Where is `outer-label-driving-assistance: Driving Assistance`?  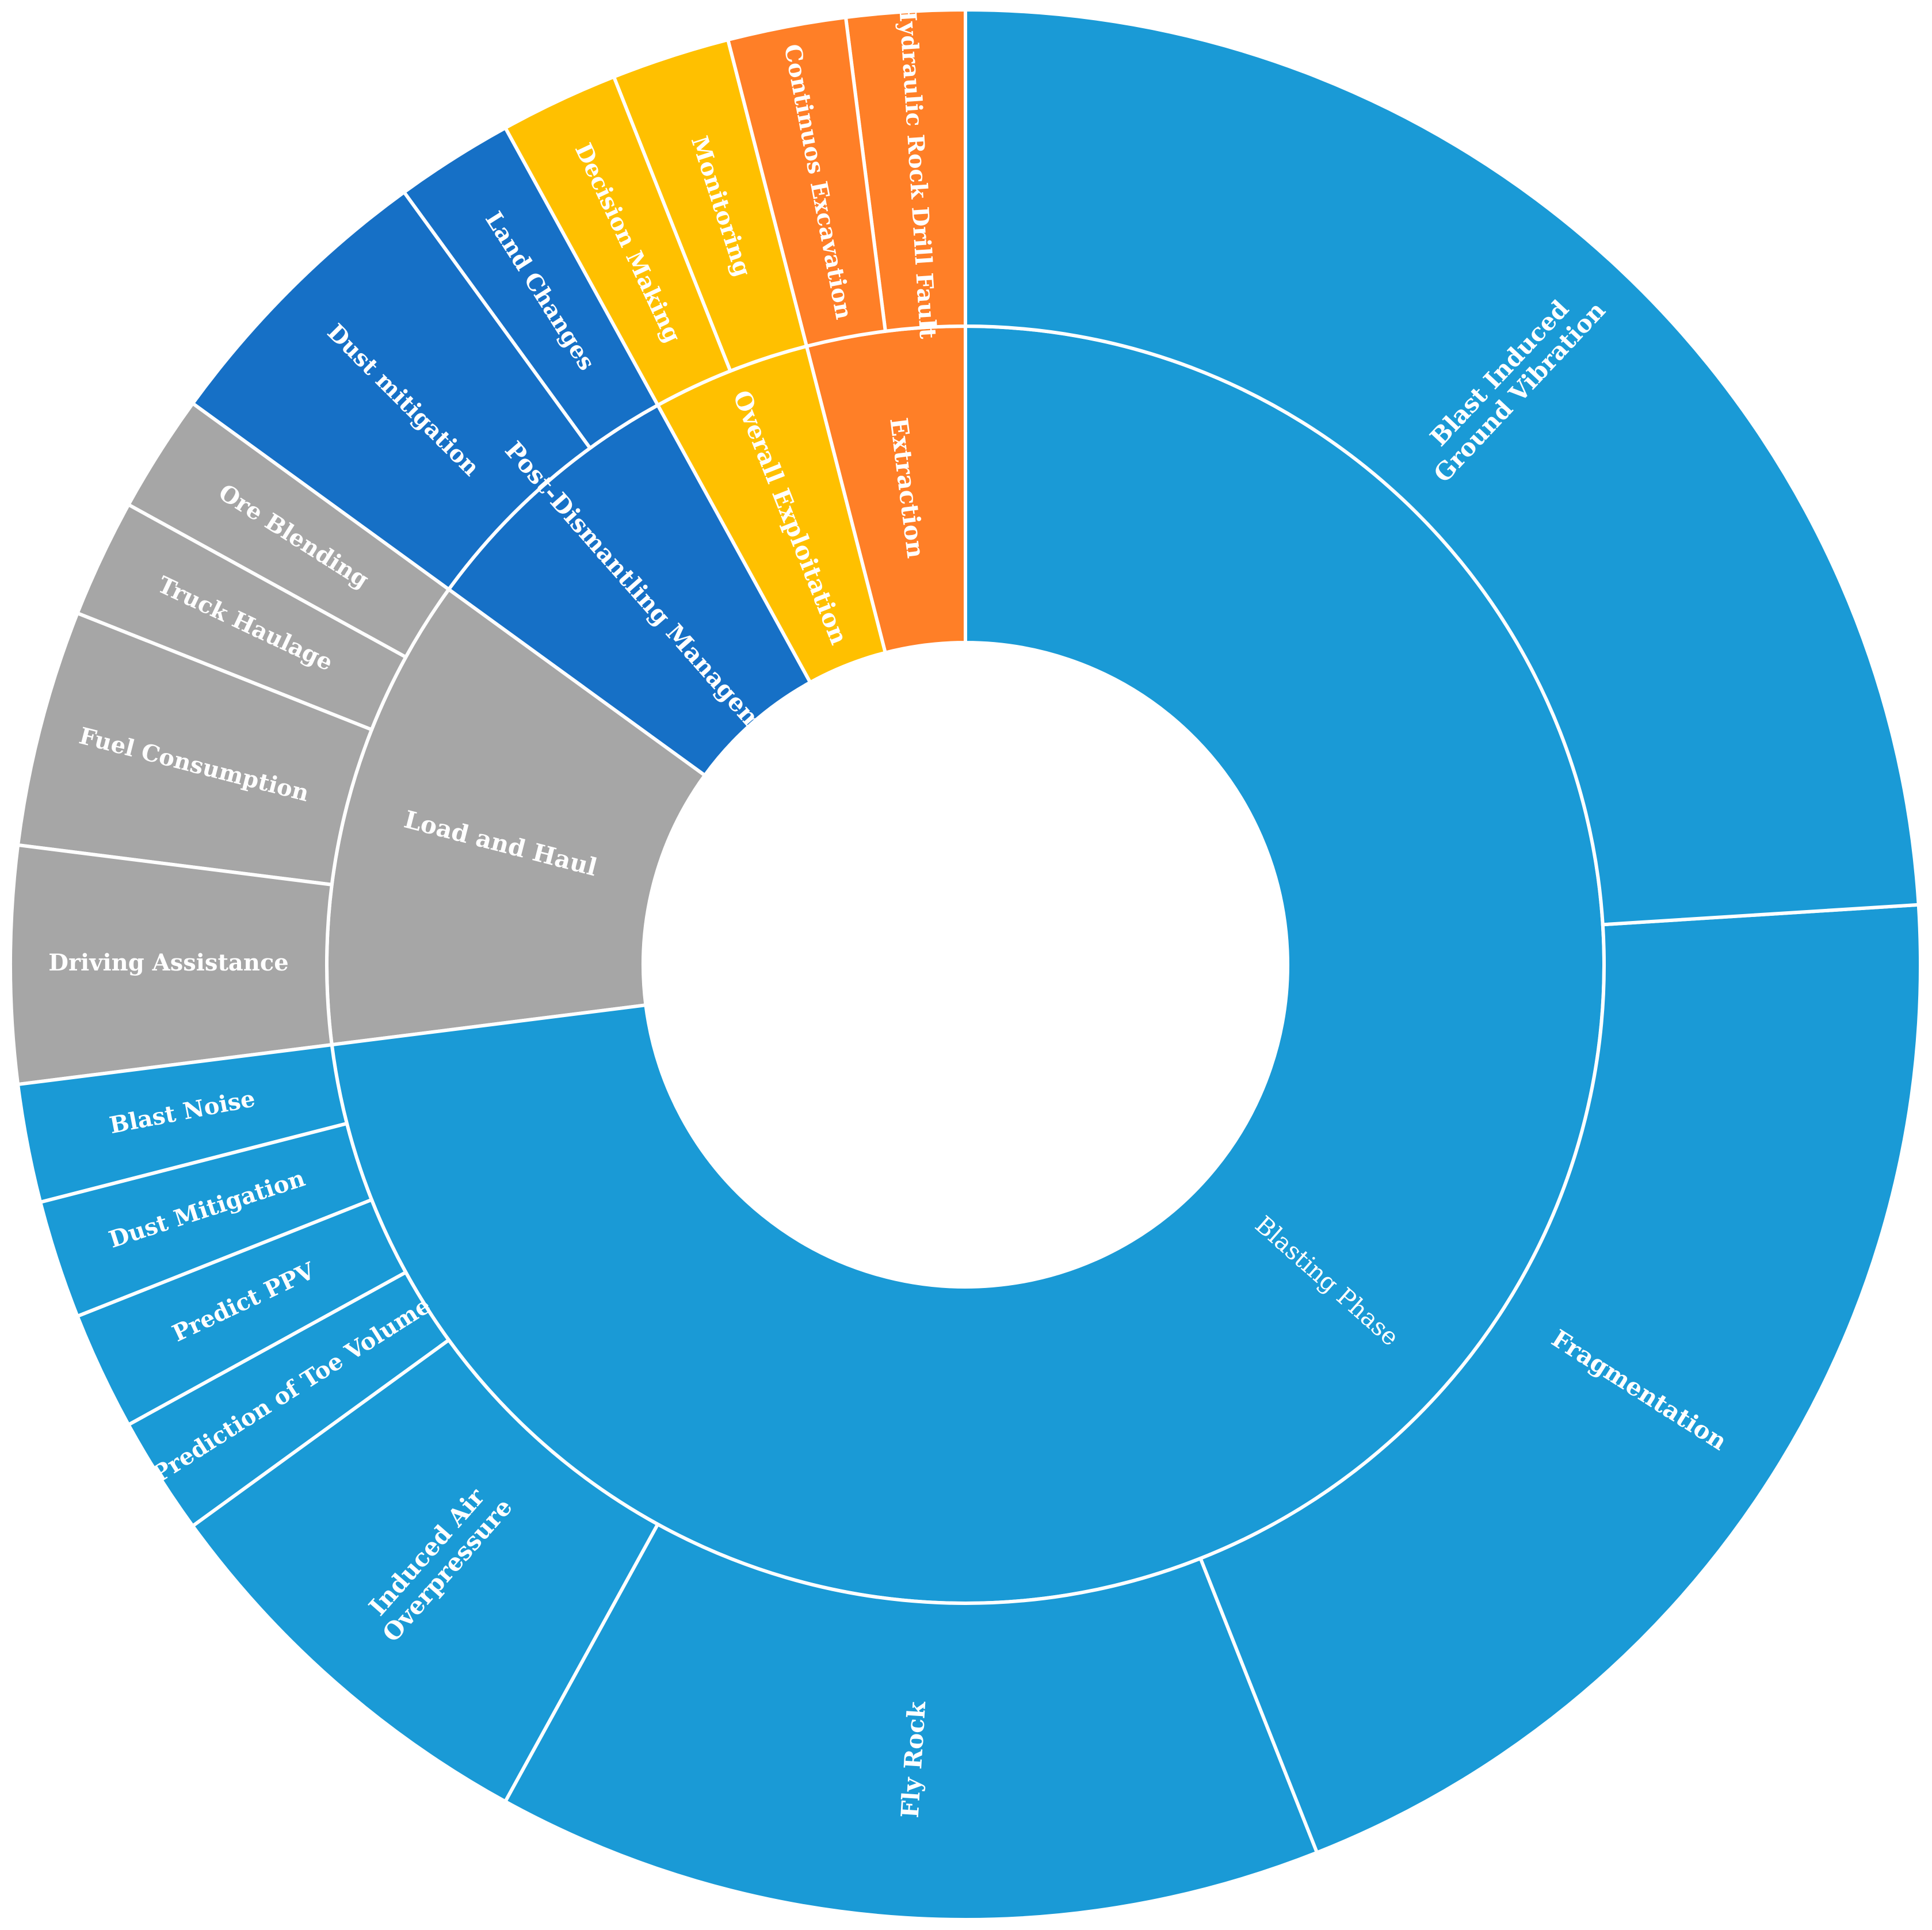 outer-label-driving-assistance: Driving Assistance is located at coordinates (168, 963).